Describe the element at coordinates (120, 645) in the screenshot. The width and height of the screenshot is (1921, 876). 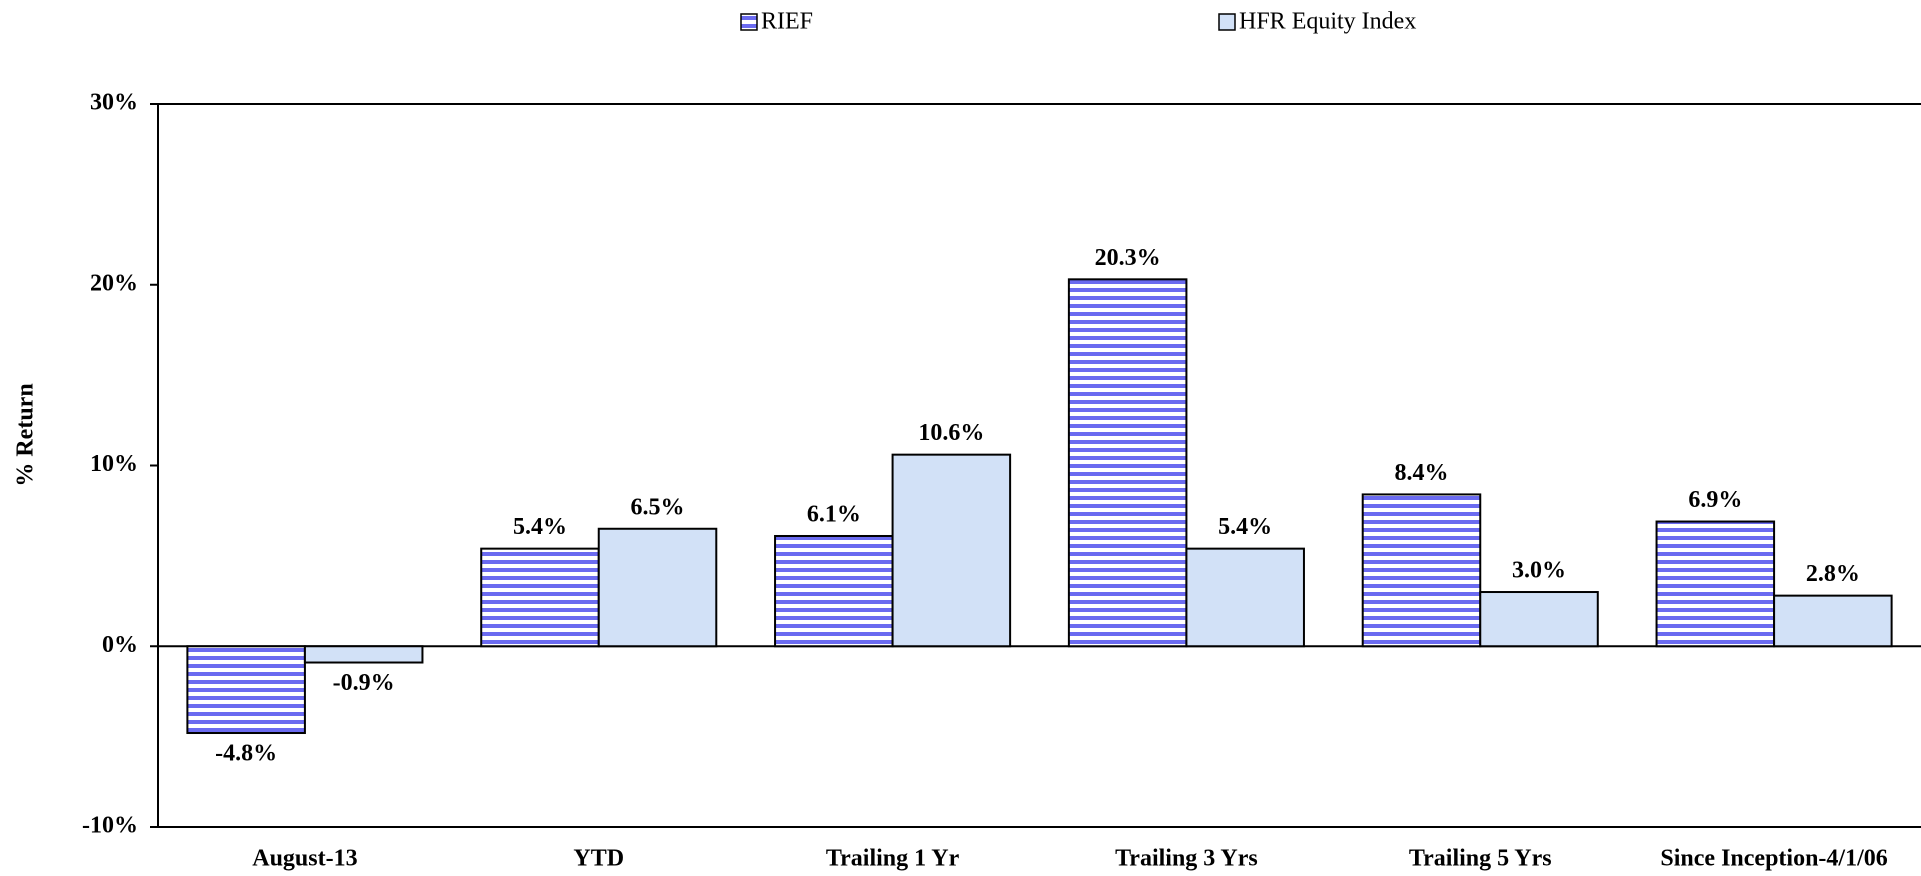
I see `y-tick-label: 0%` at that location.